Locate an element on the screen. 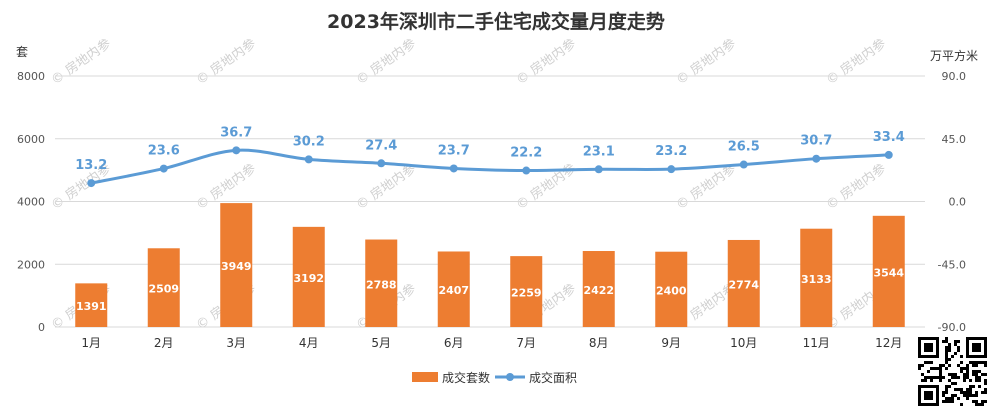 The height and width of the screenshot is (412, 993). right-tick-label: 0.0 is located at coordinates (958, 202).